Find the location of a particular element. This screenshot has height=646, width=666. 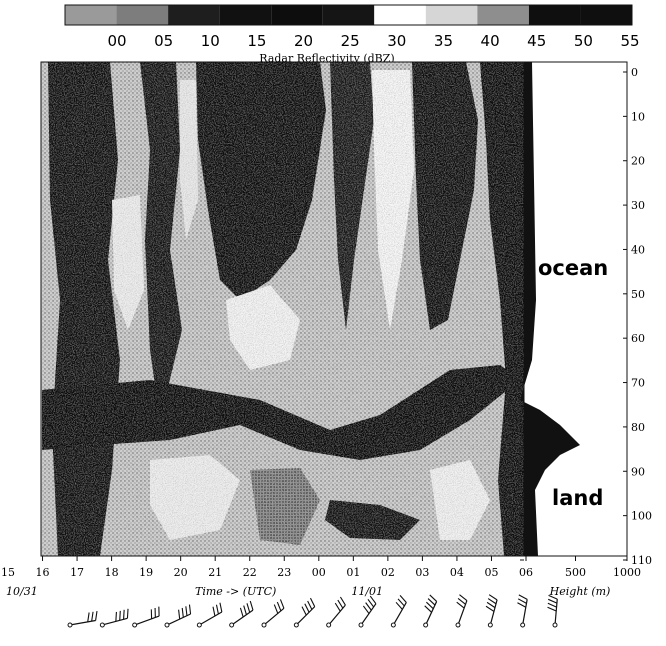

colorbar-tick-label: 25 is located at coordinates (350, 41).